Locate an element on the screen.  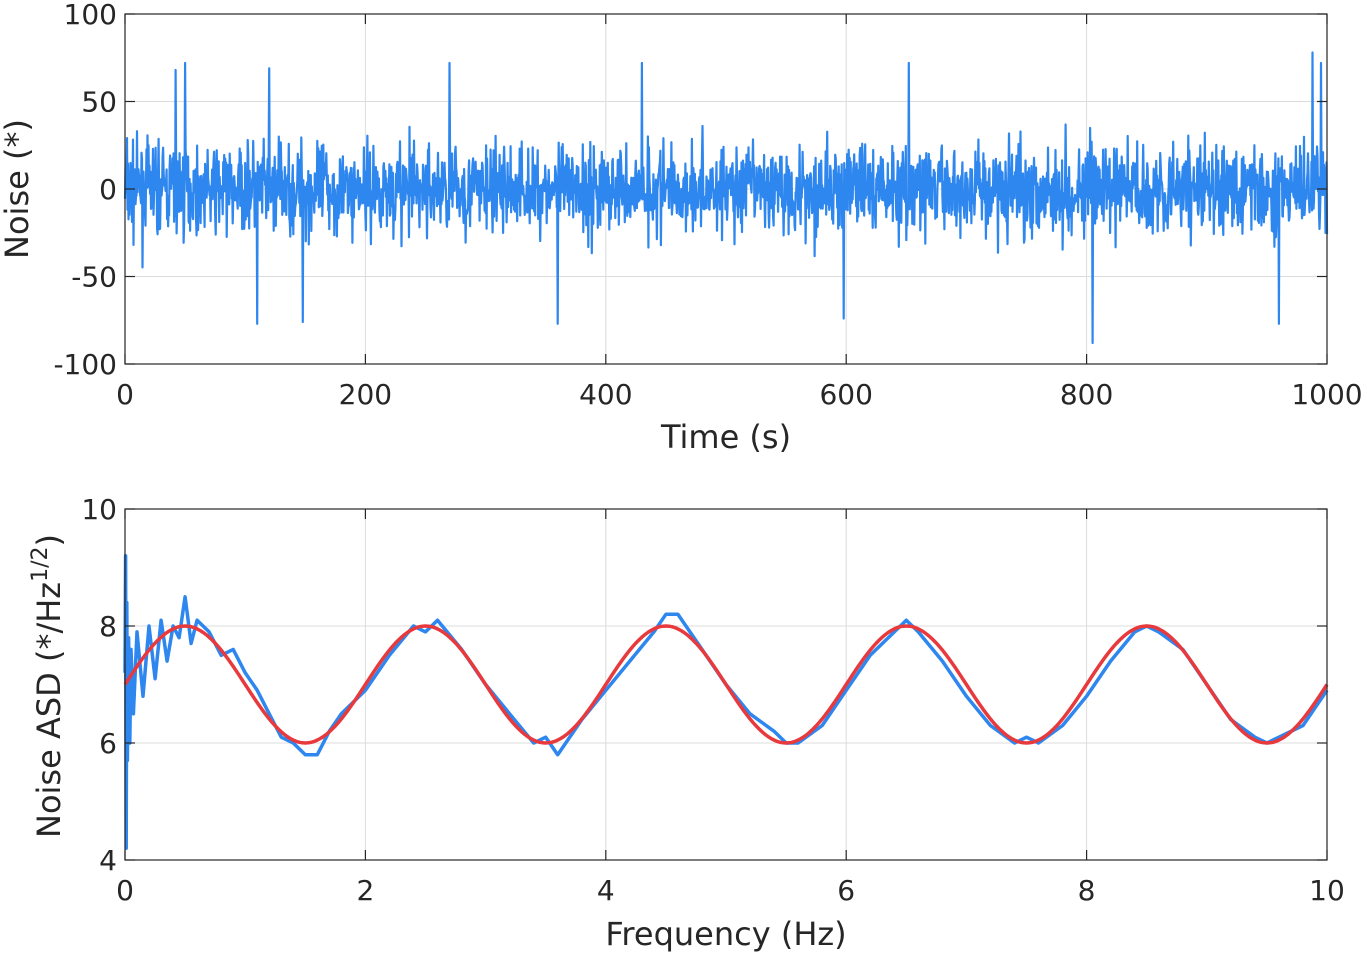
time-series-x-tick-label: 200 is located at coordinates (365, 394).